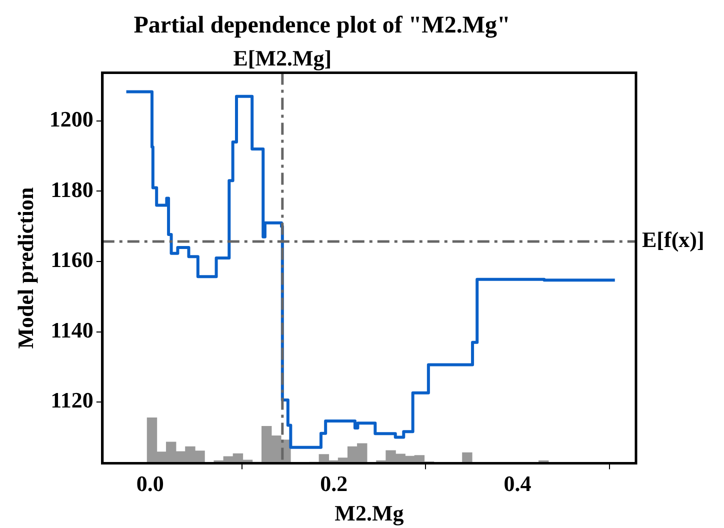 This screenshot has height=528, width=724. What do you see at coordinates (72, 400) in the screenshot?
I see `y-tick-label: 1120` at bounding box center [72, 400].